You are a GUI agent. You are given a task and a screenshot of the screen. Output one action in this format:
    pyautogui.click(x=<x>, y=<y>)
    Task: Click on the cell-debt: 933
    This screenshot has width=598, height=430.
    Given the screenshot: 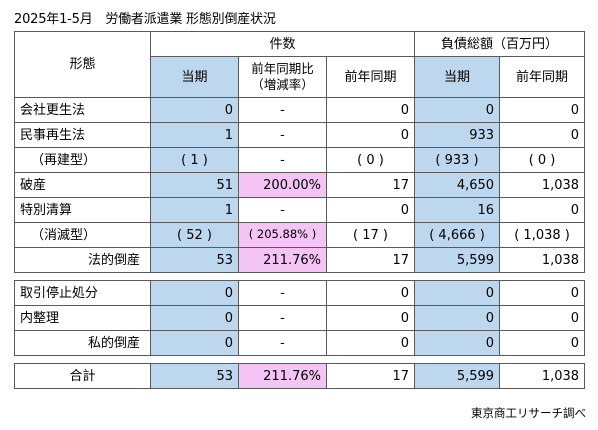 What is the action you would take?
    pyautogui.click(x=457, y=135)
    